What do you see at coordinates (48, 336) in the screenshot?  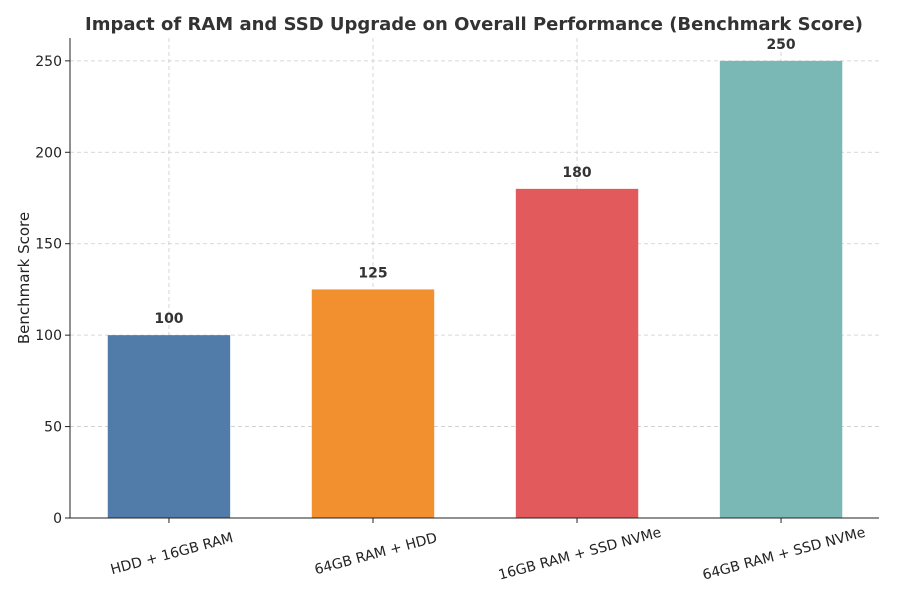 I see `y-tick-label: 100` at bounding box center [48, 336].